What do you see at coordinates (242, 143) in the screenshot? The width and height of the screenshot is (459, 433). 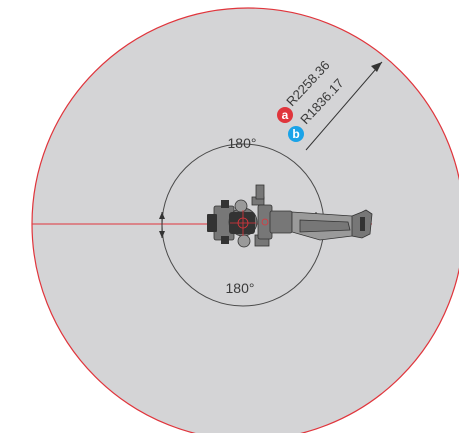 I see `angle-top-label: 180°` at bounding box center [242, 143].